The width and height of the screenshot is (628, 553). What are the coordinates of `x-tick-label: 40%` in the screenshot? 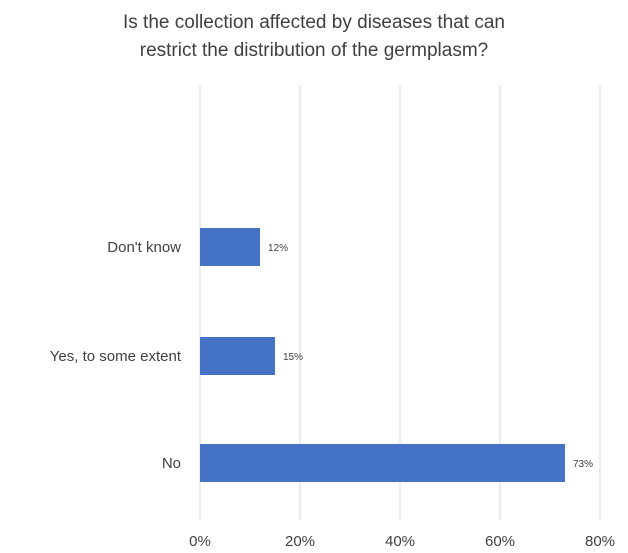 It's located at (400, 541).